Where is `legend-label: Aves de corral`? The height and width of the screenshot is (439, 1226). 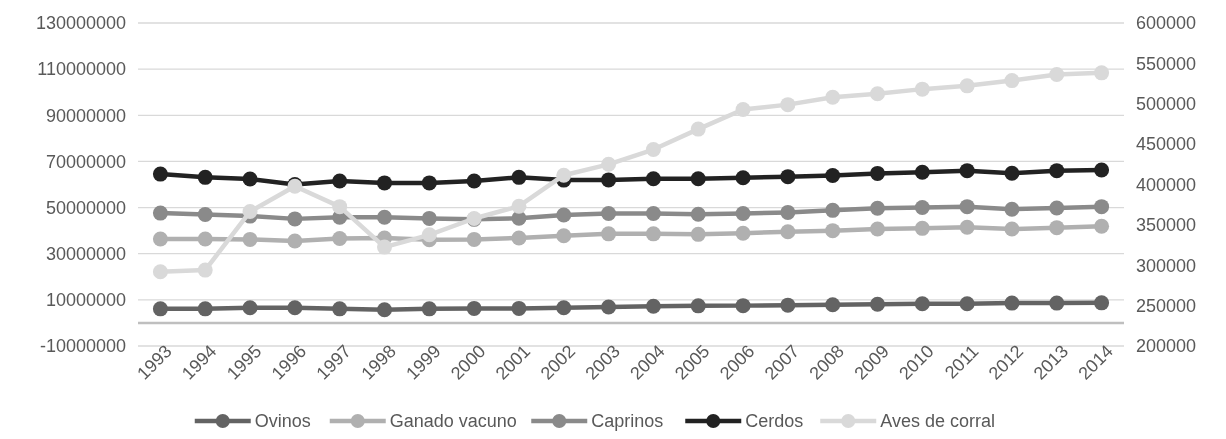
legend-label: Aves de corral is located at coordinates (937, 421).